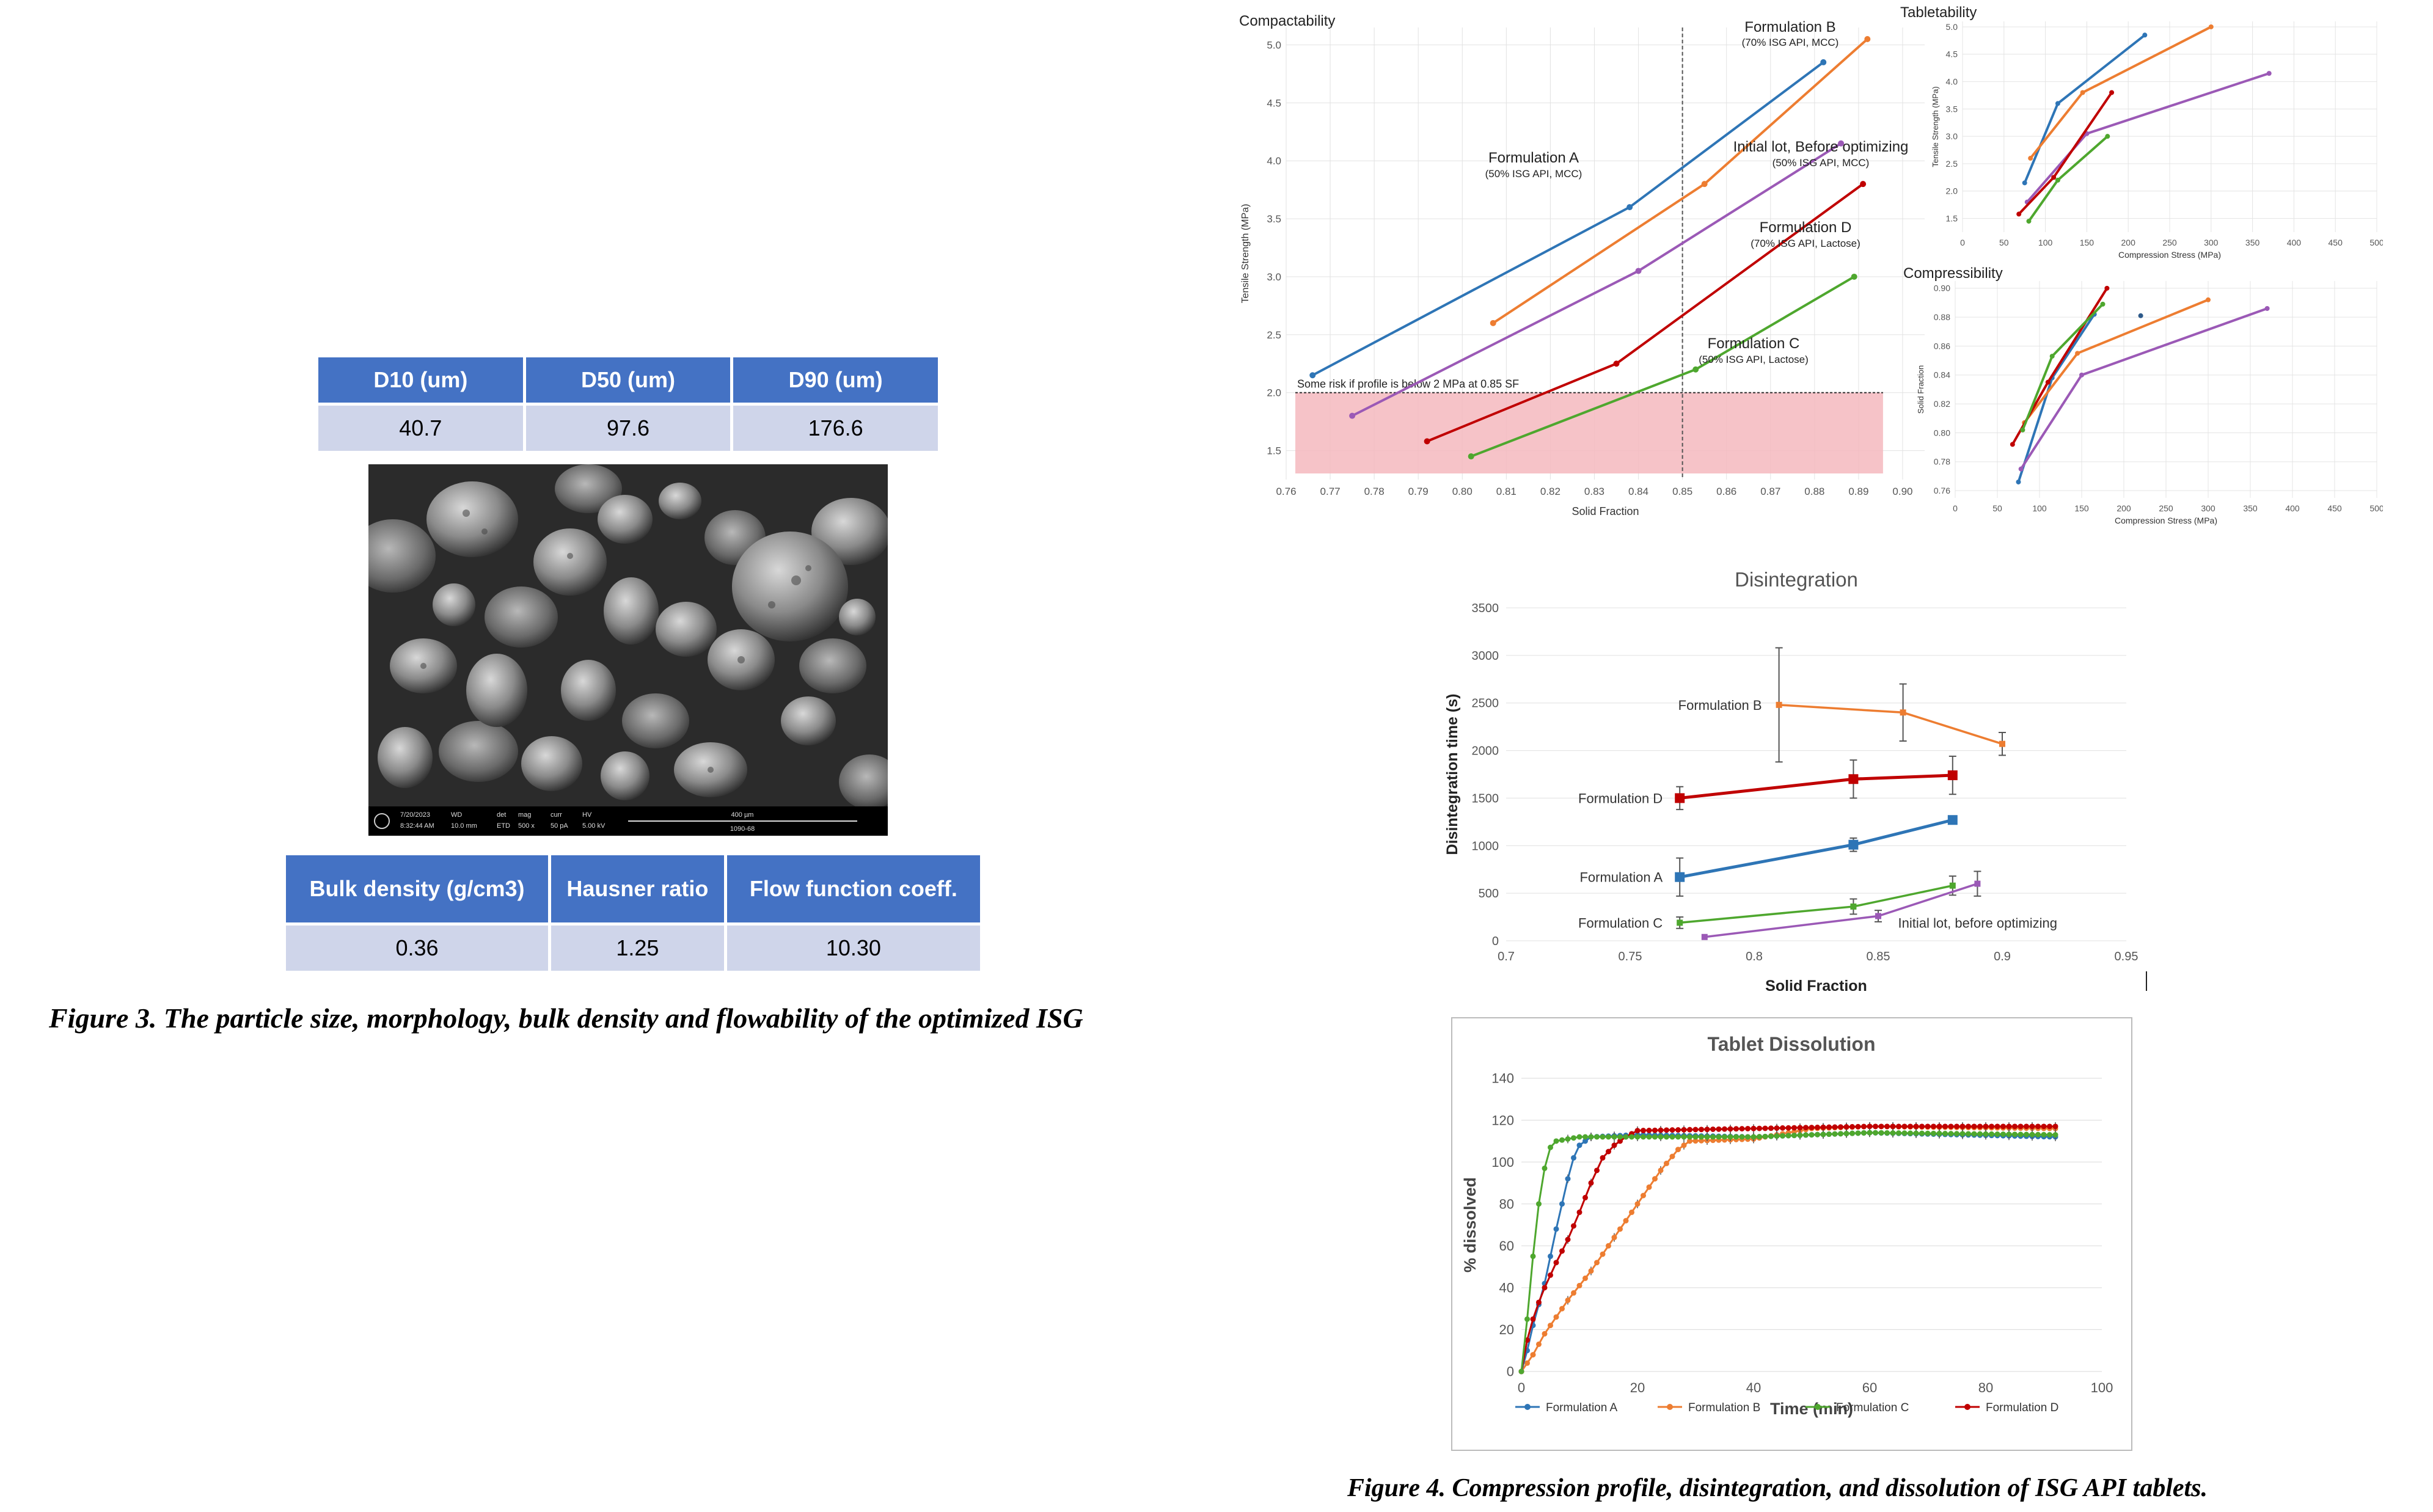  Describe the element at coordinates (1506, 957) in the screenshot. I see `x-tick-label: 0.7` at that location.